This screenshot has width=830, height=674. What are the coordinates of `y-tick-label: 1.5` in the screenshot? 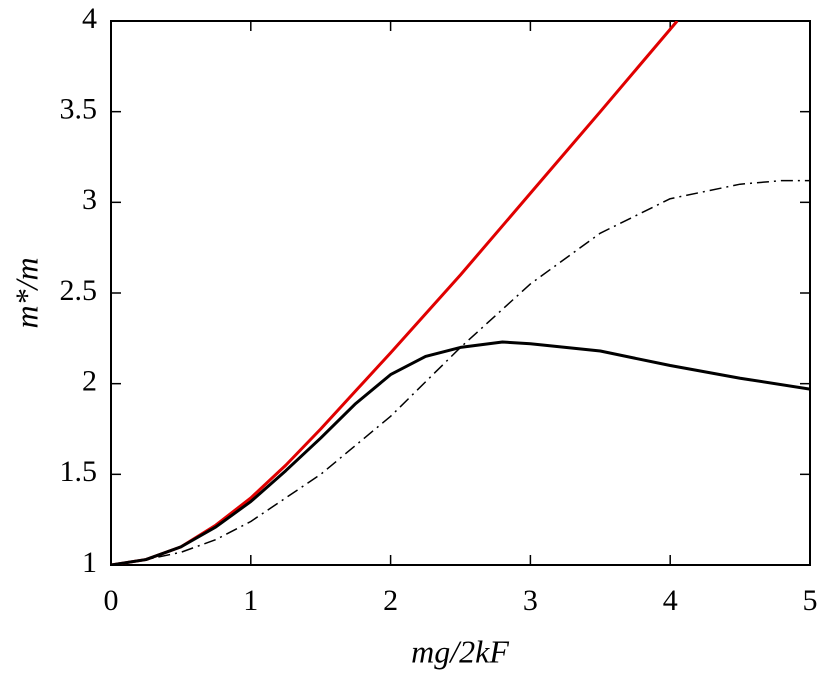 It's located at (79, 471).